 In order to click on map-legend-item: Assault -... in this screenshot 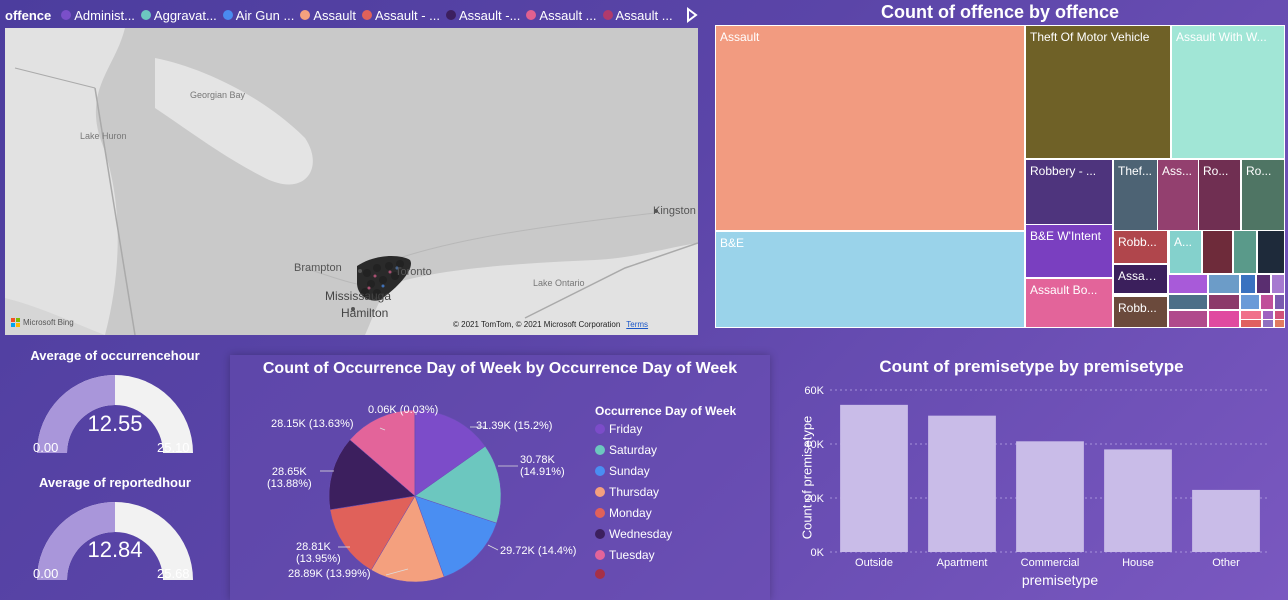, I will do `click(483, 15)`.